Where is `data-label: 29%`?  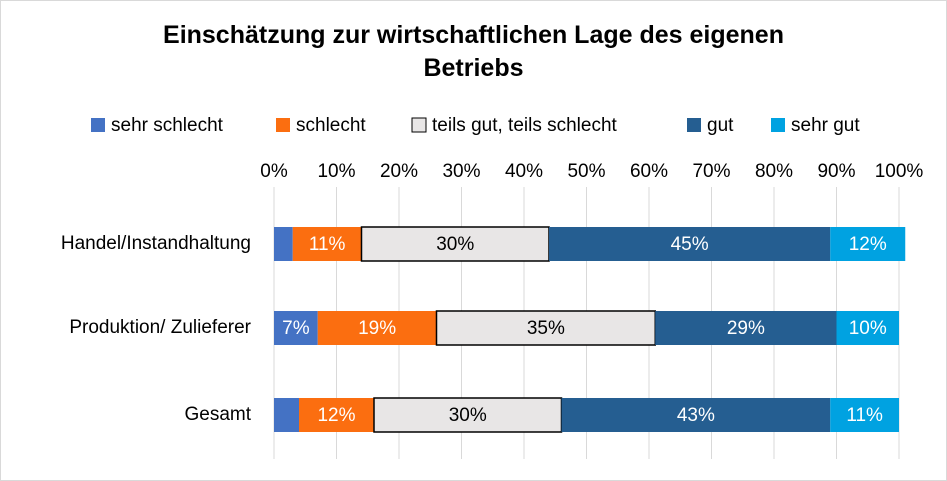
data-label: 29% is located at coordinates (746, 328).